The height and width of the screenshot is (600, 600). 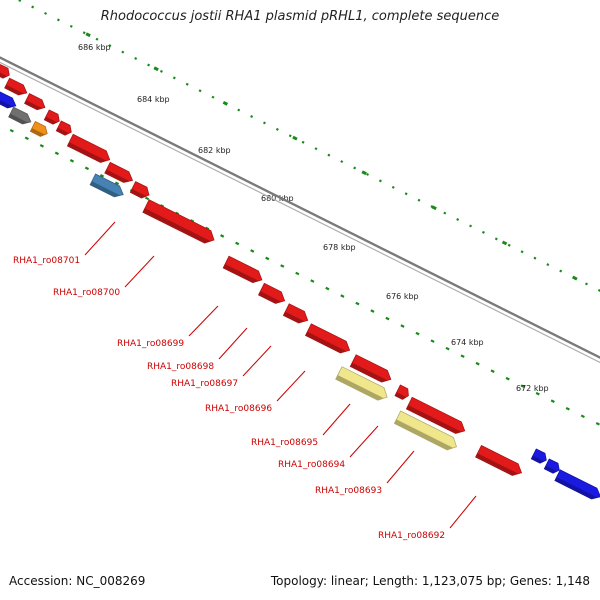 I want to click on scale-label-682kbp: 682 kbp, so click(x=214, y=150).